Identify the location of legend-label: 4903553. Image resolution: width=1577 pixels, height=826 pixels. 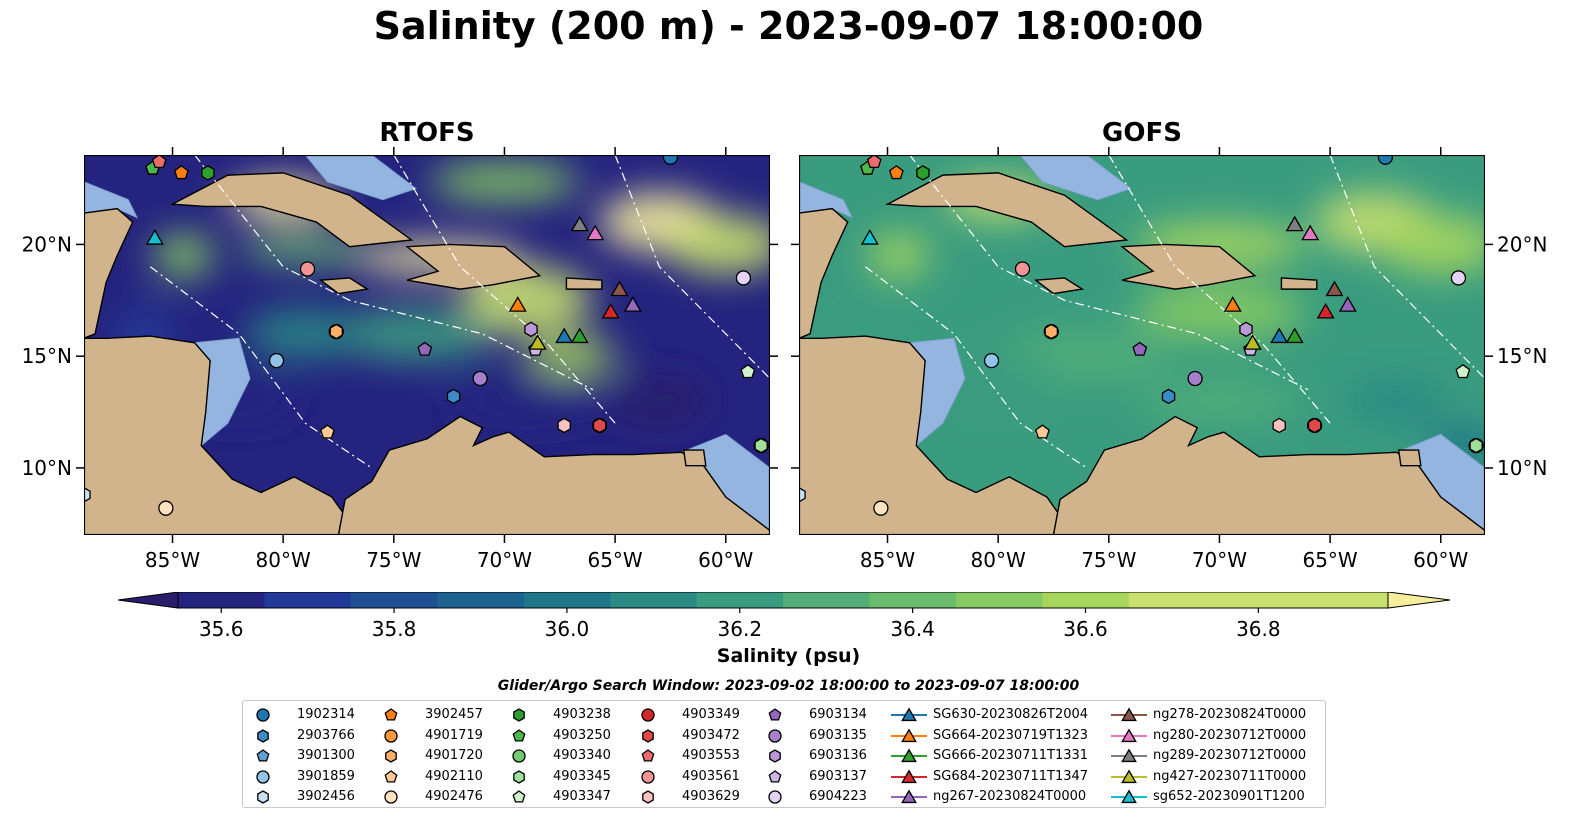
(711, 755).